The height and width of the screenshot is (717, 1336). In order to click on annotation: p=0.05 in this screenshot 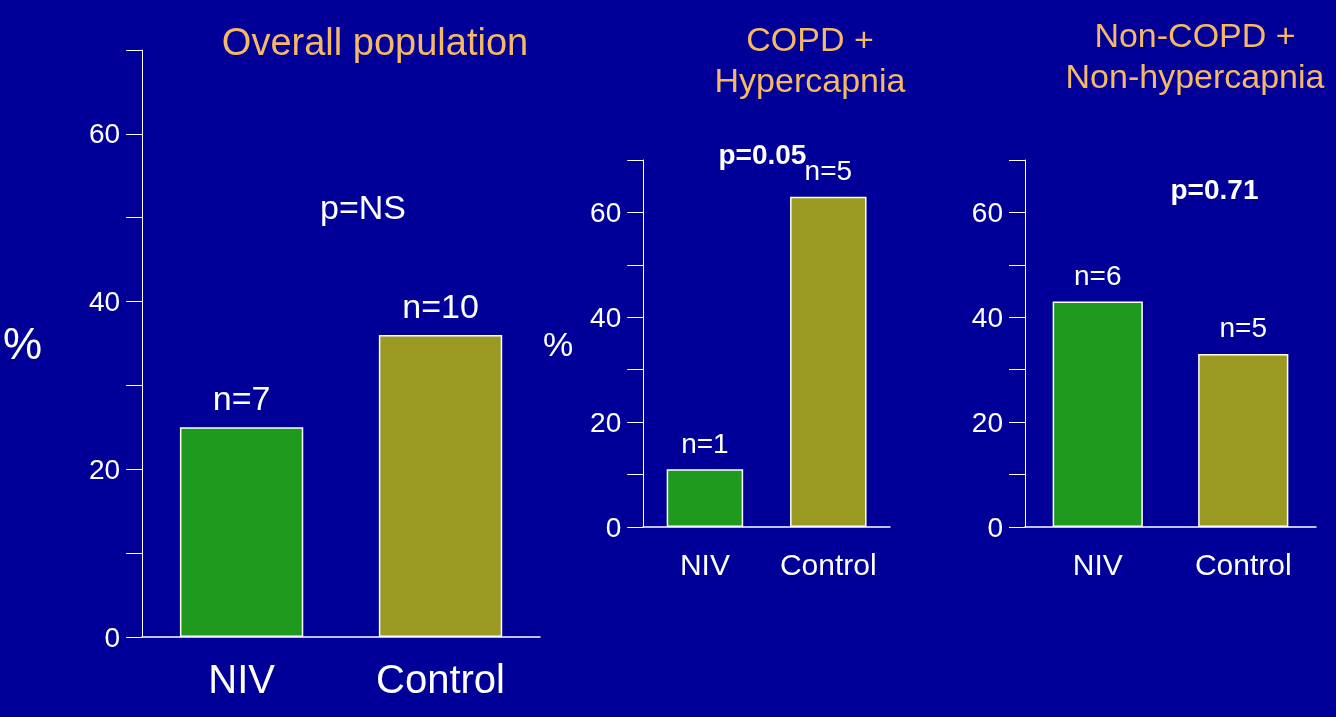, I will do `click(762, 154)`.